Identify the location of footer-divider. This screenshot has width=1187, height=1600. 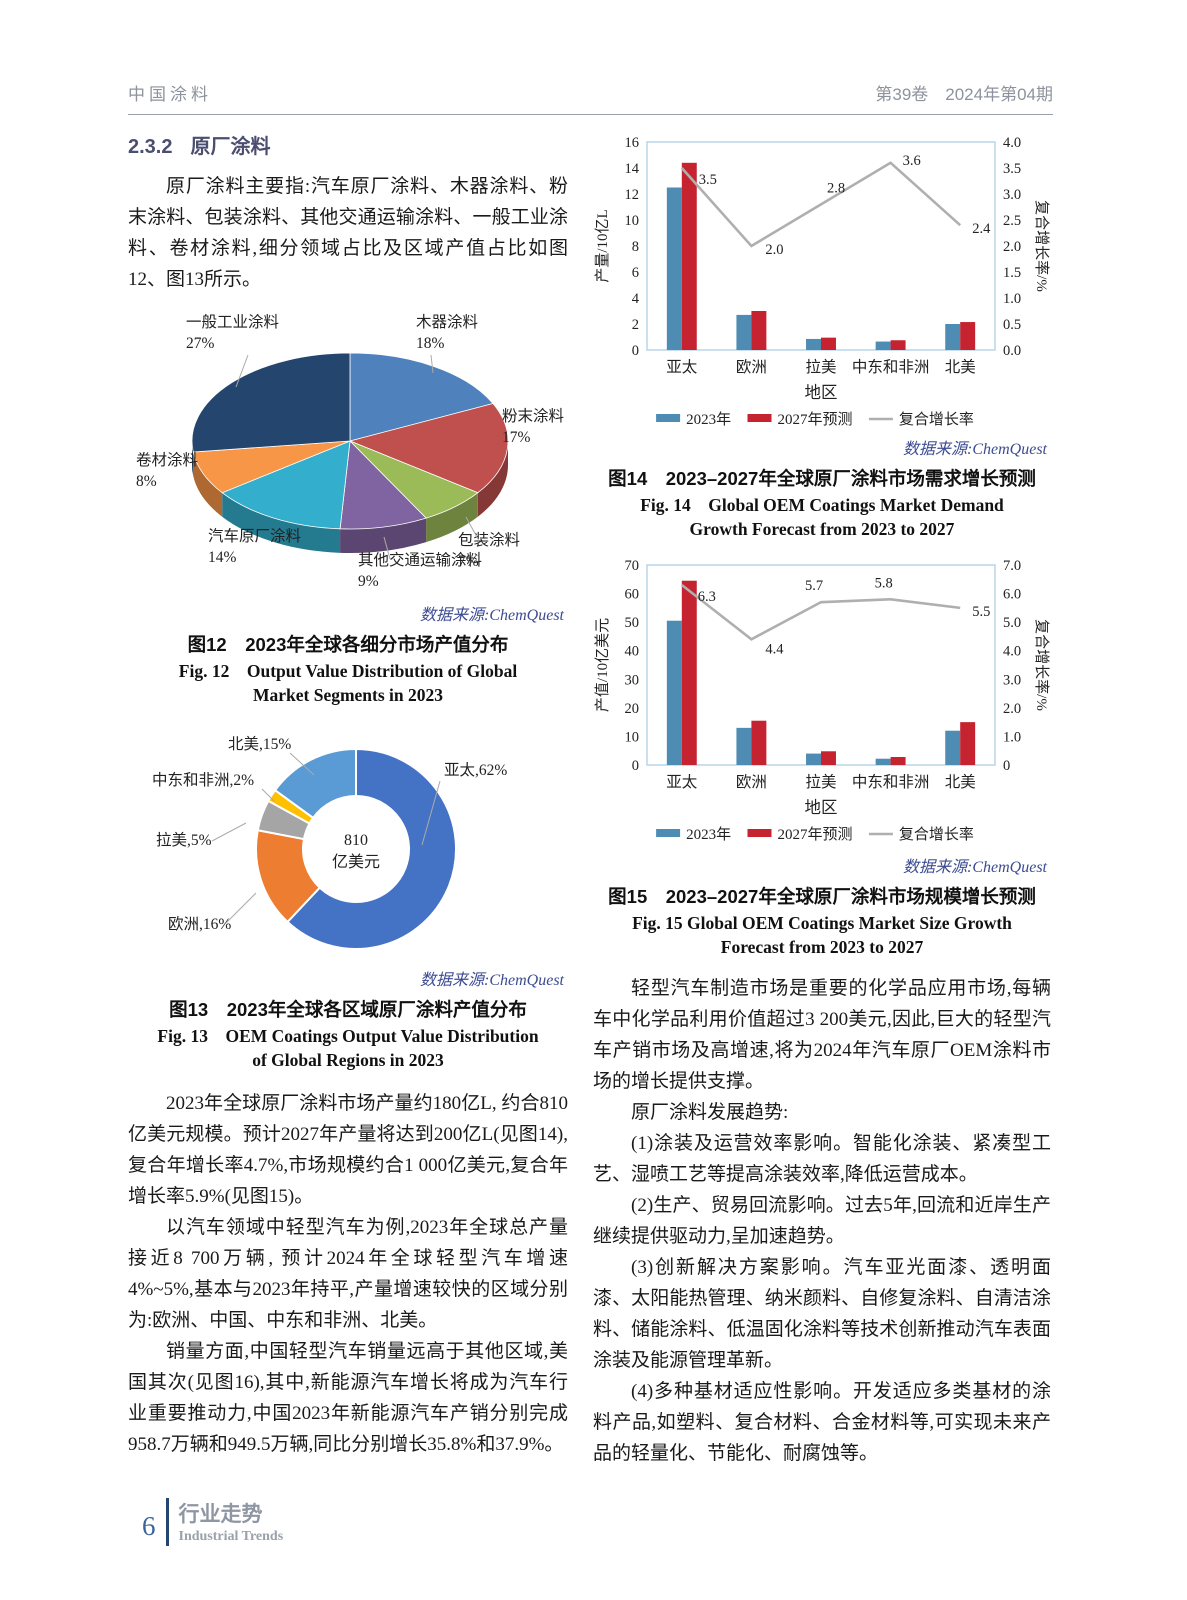
(167, 1522).